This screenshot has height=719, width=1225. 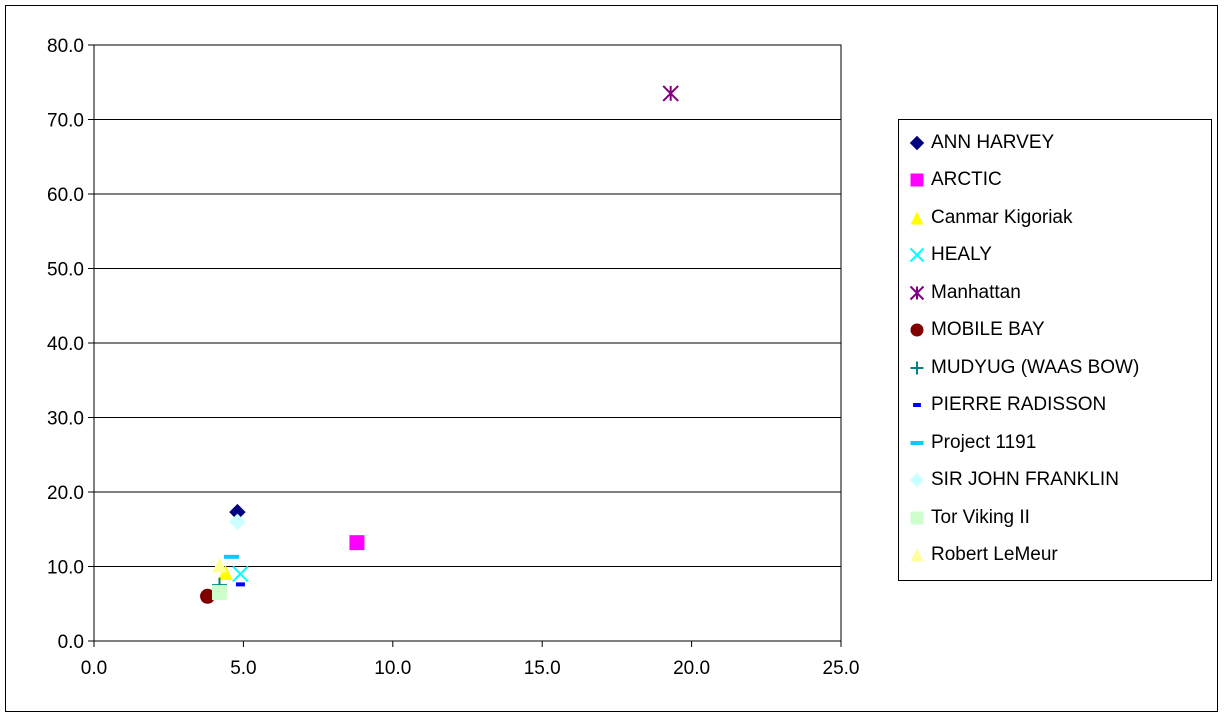 What do you see at coordinates (65, 419) in the screenshot?
I see `y-tick-label: 30.0` at bounding box center [65, 419].